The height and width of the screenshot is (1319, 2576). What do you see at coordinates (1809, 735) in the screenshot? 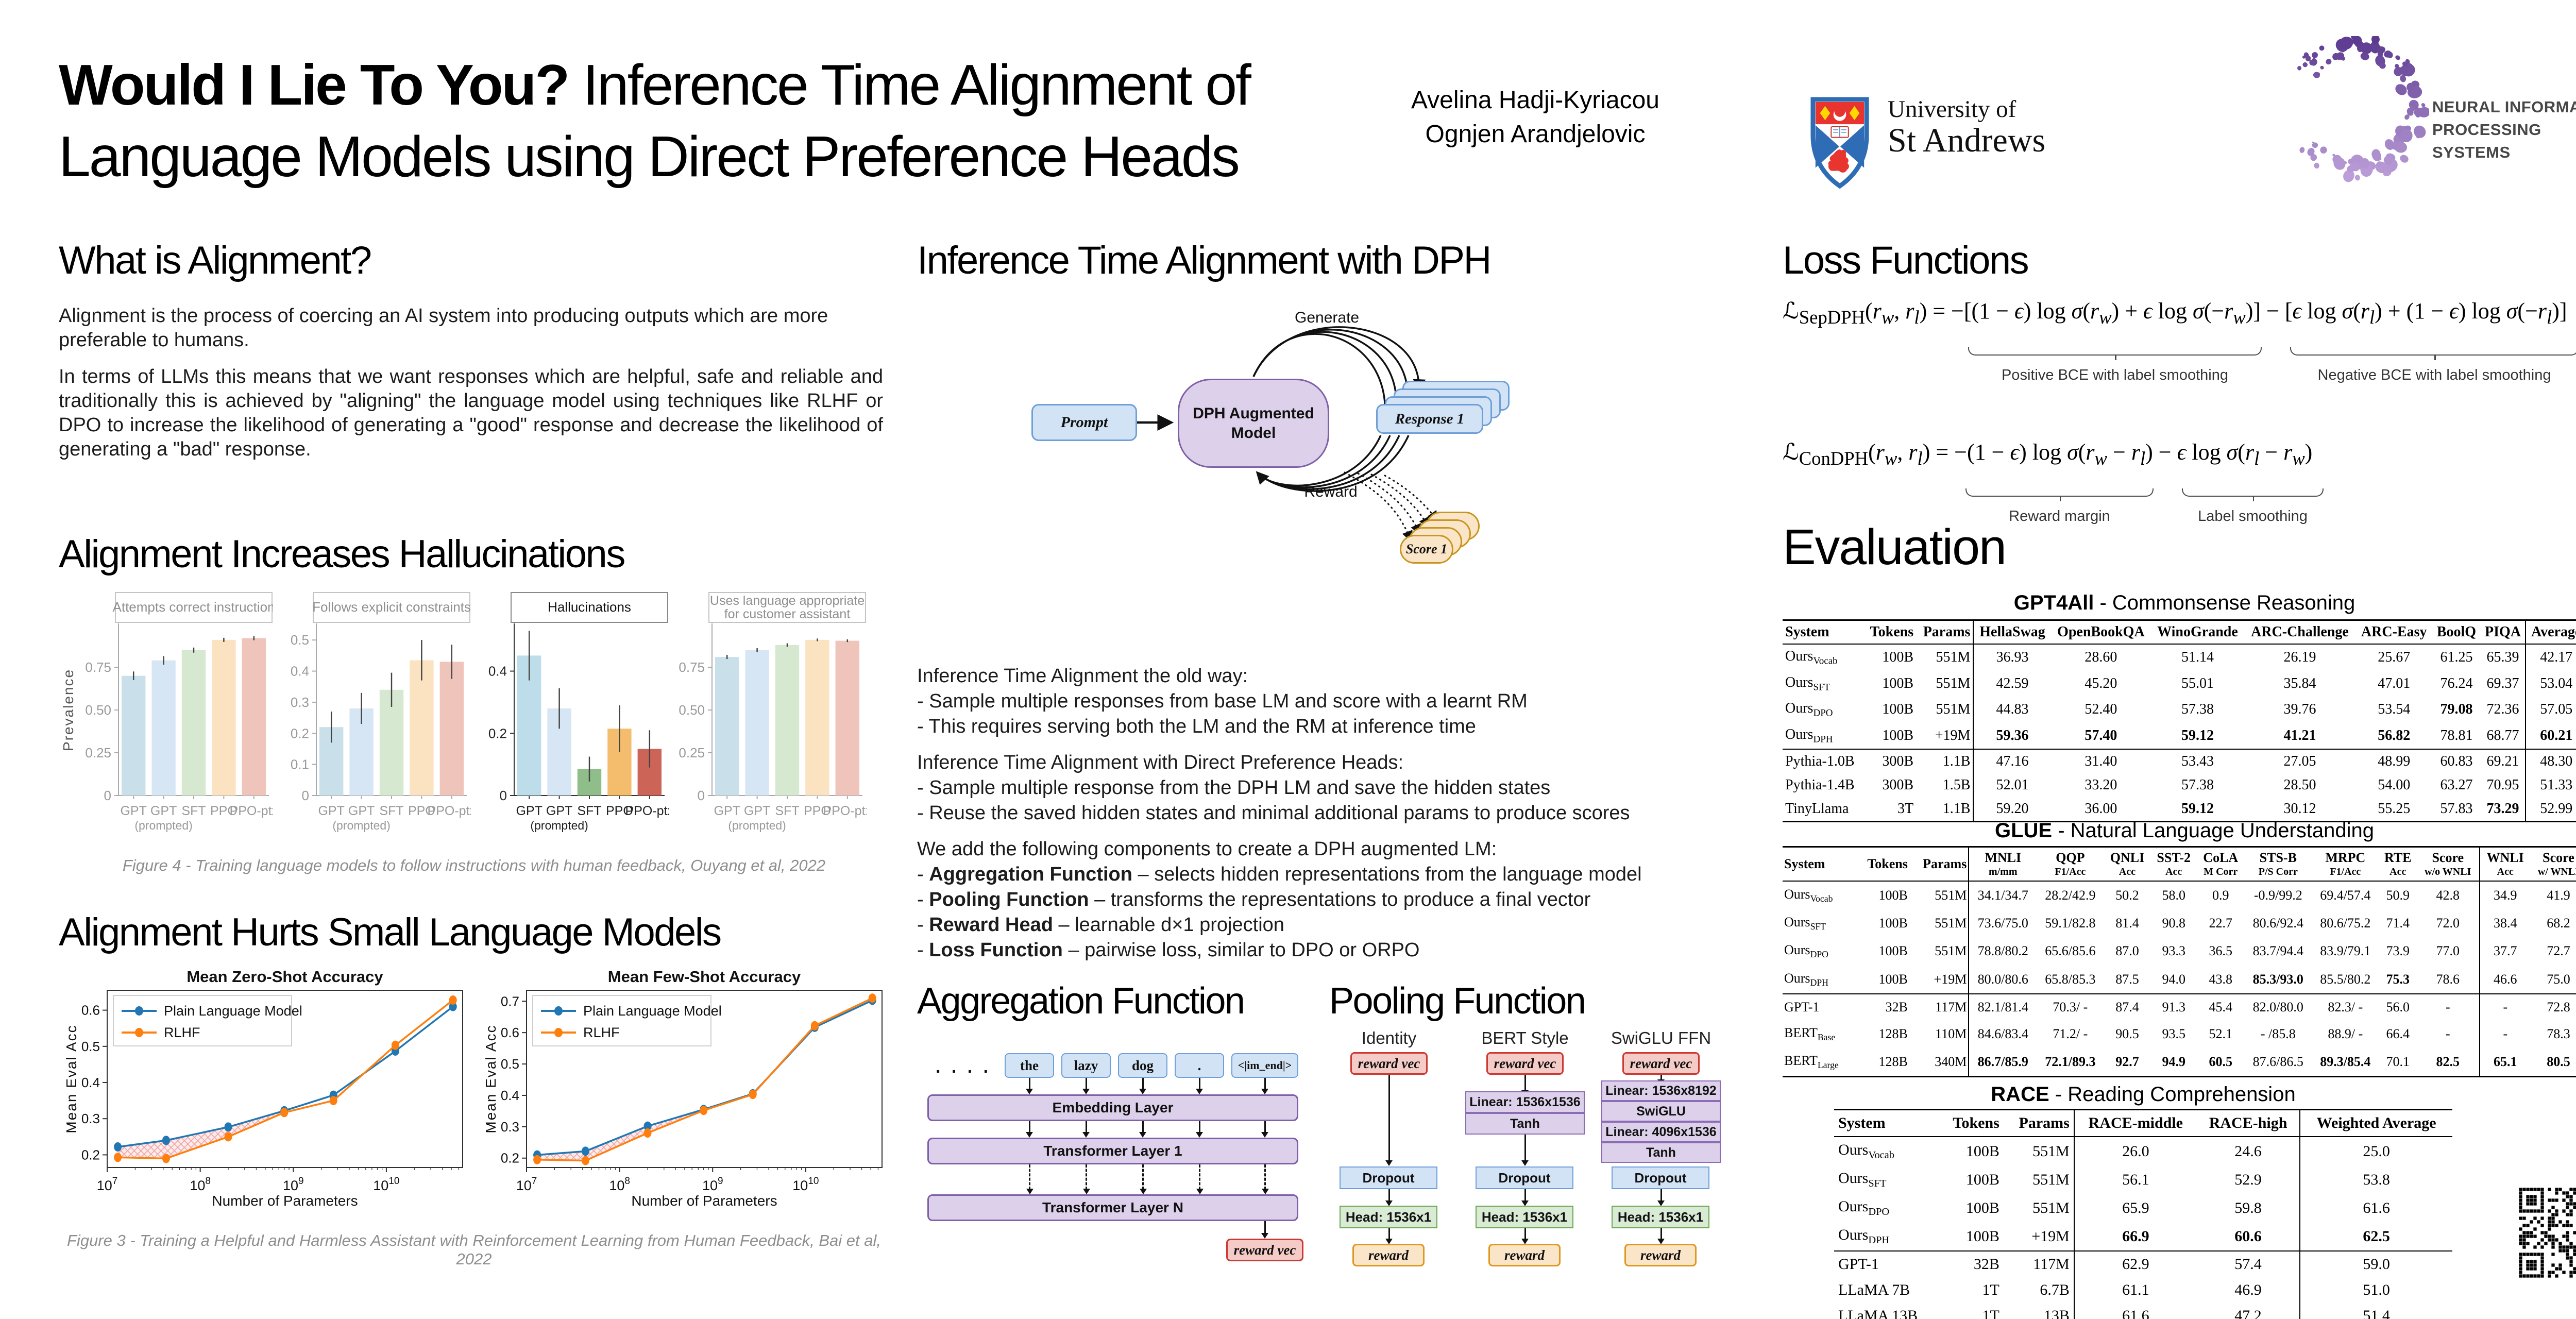
I see `table-cell: OursDPH` at bounding box center [1809, 735].